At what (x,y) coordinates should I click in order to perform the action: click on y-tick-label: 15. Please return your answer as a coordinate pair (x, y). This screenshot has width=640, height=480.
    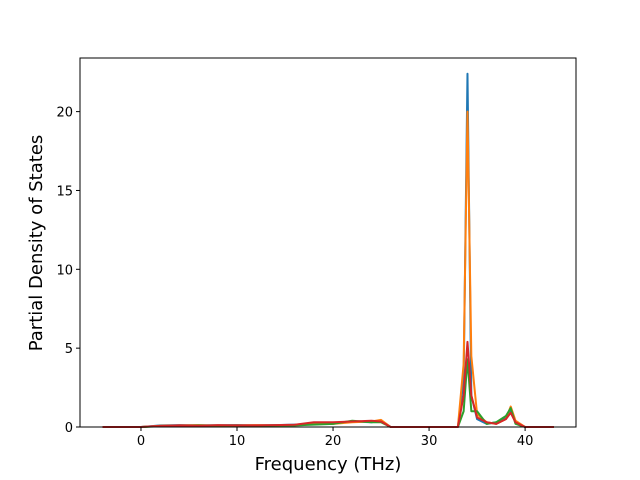
    Looking at the image, I should click on (64, 191).